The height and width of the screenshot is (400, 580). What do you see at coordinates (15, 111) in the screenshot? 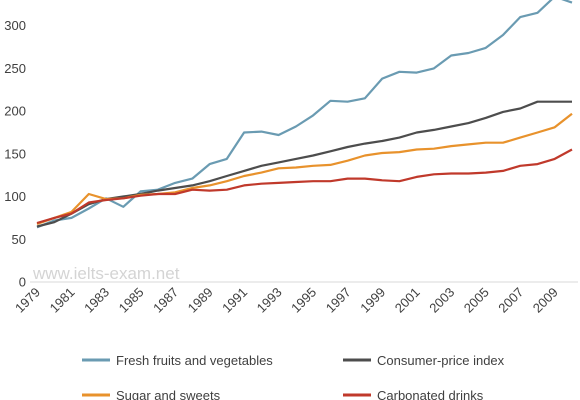
I see `y-tick-label: 200` at bounding box center [15, 111].